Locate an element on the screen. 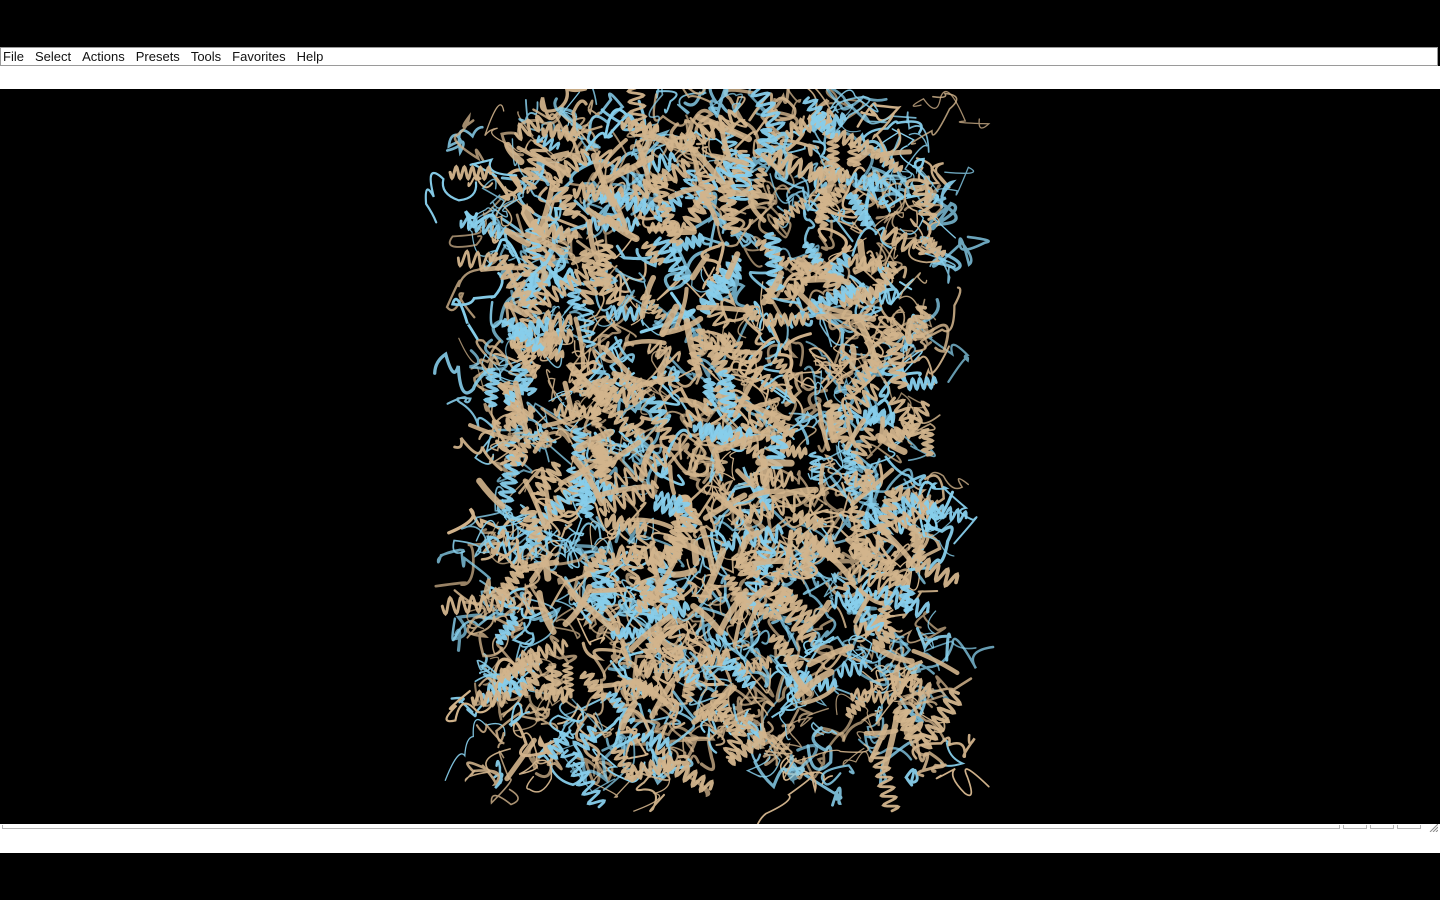 The width and height of the screenshot is (1440, 900). menu-help: Help is located at coordinates (310, 56).